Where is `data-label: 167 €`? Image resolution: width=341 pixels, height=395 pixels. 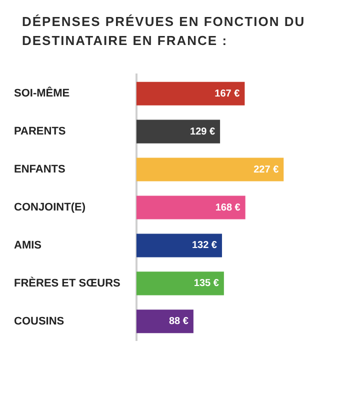 data-label: 167 € is located at coordinates (227, 94).